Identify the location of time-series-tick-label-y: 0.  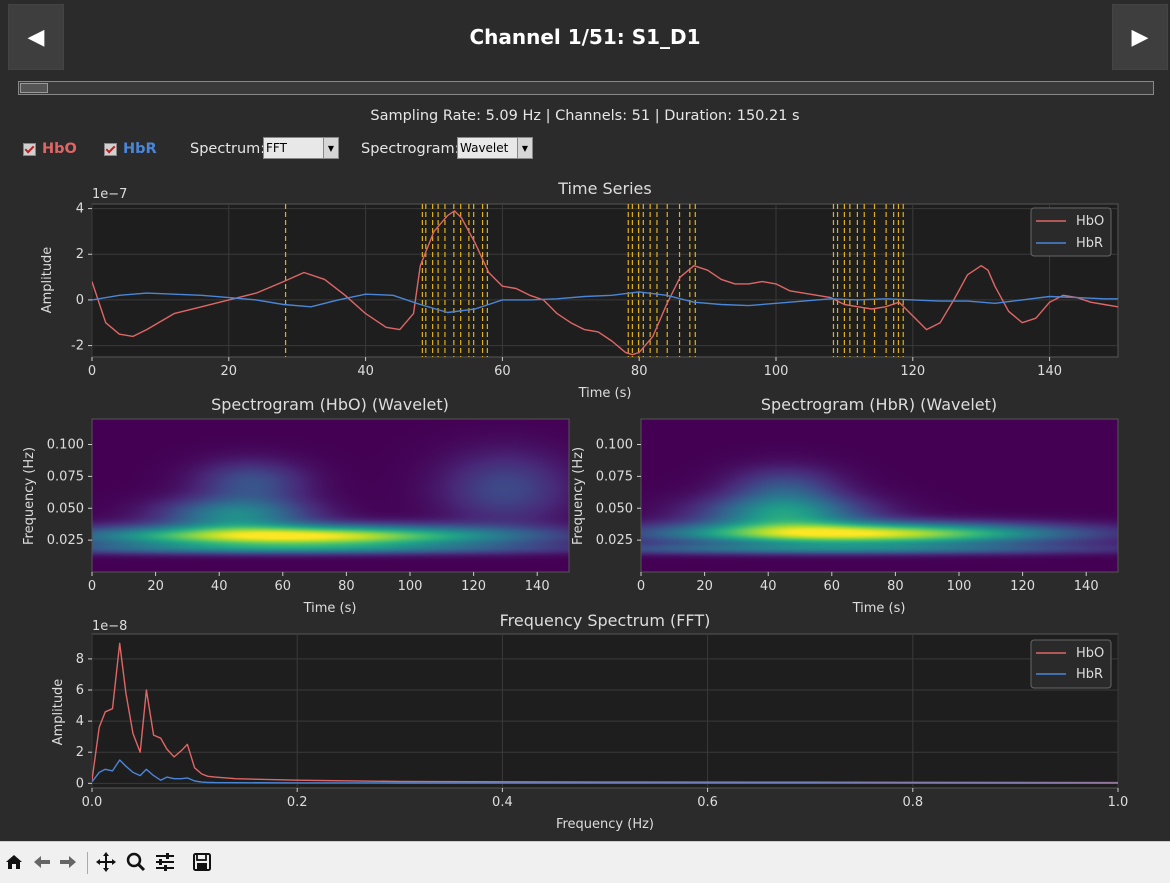
(80, 300).